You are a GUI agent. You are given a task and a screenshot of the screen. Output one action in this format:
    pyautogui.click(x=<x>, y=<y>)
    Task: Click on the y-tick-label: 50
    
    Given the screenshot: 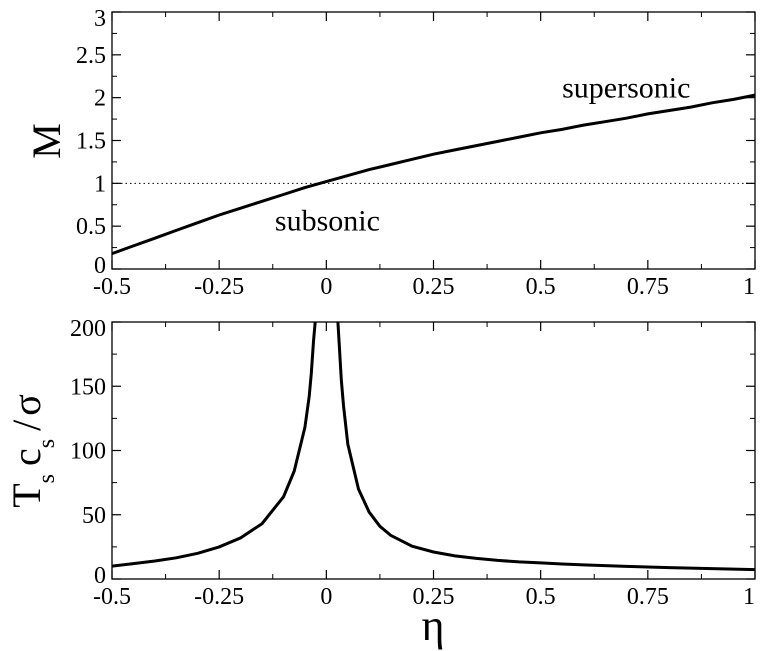 What is the action you would take?
    pyautogui.click(x=94, y=516)
    